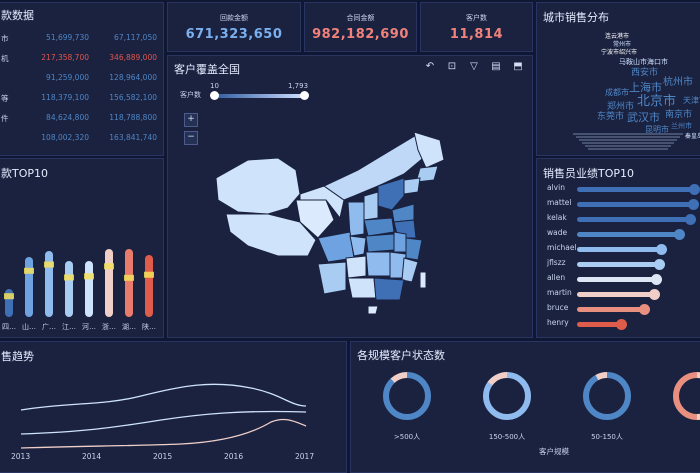 The width and height of the screenshot is (700, 473). Describe the element at coordinates (414, 249) in the screenshot. I see `map-region-zhejiang` at that location.